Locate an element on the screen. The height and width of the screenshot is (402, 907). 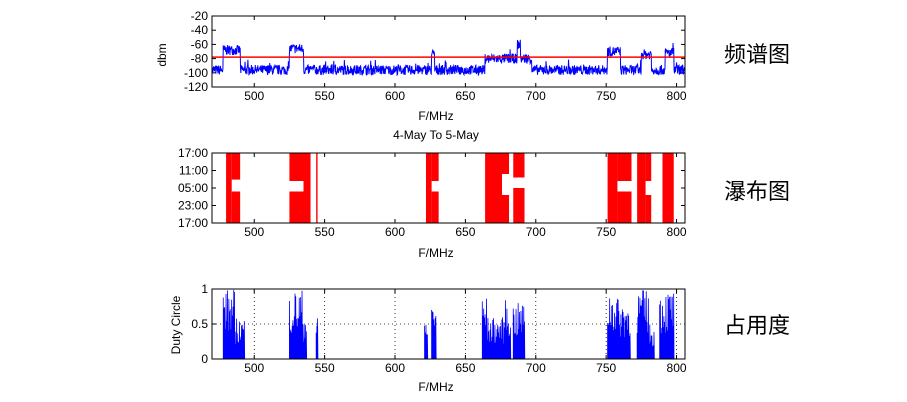
occupancy-plot-area: 500 550 600 650 700 750 800 0 0.5 1 is located at coordinates (439, 328).